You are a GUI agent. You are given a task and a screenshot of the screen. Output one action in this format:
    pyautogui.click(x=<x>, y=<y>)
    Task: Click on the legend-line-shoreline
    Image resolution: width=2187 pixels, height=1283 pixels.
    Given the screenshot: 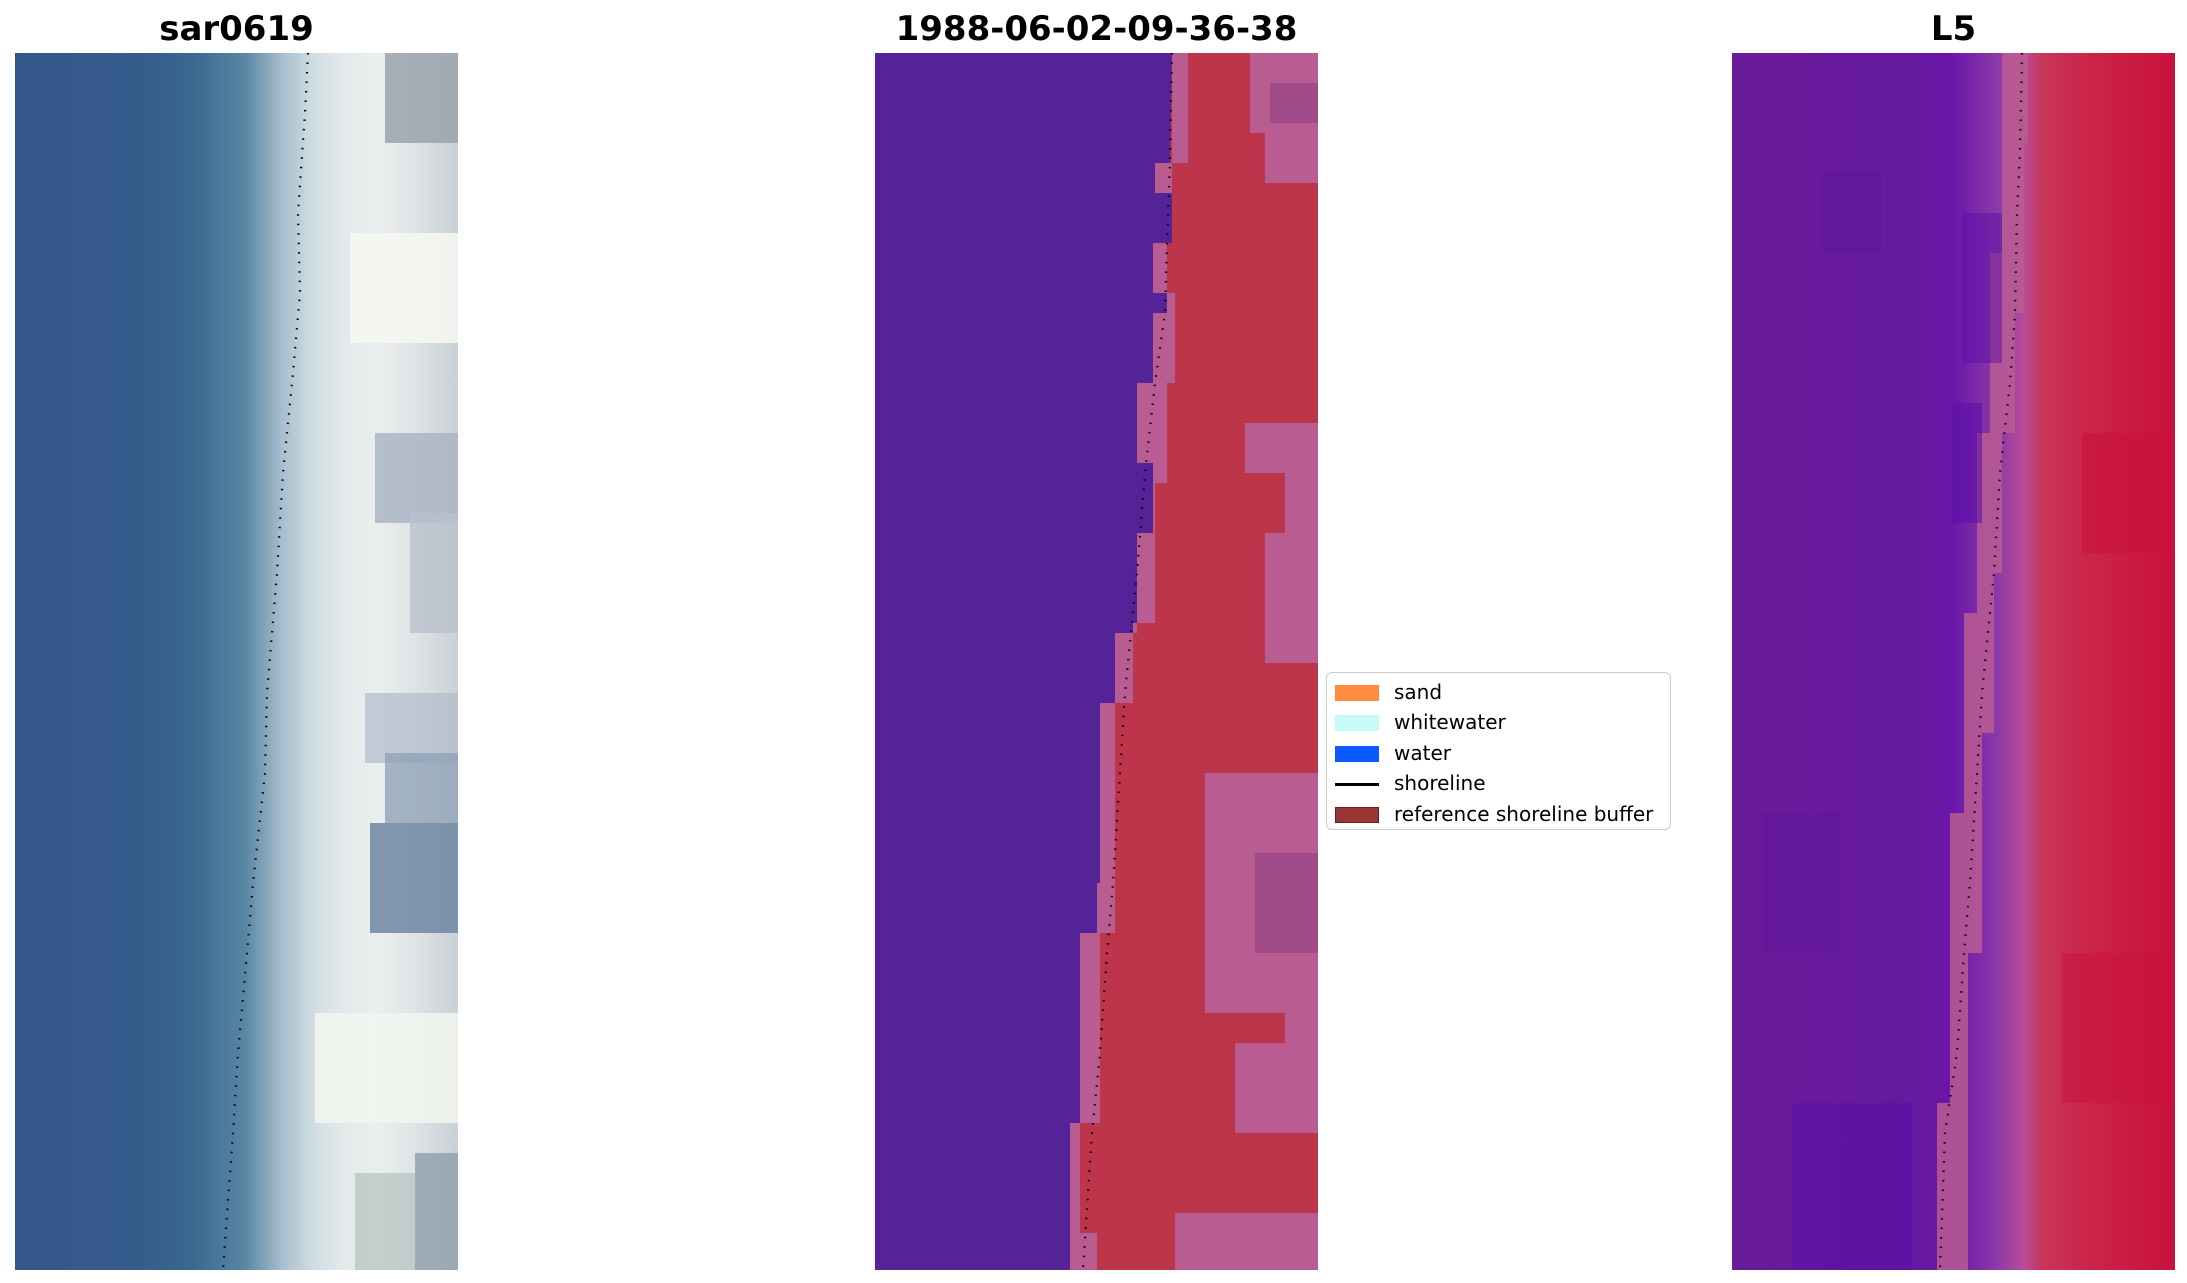 What is the action you would take?
    pyautogui.click(x=1357, y=785)
    